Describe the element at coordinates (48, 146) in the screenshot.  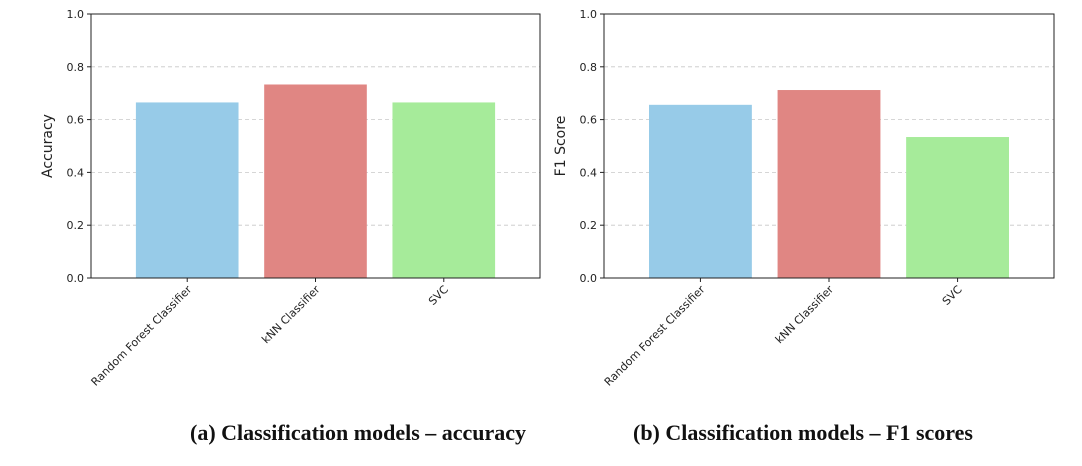
I see `y-axis-label: Accuracy` at that location.